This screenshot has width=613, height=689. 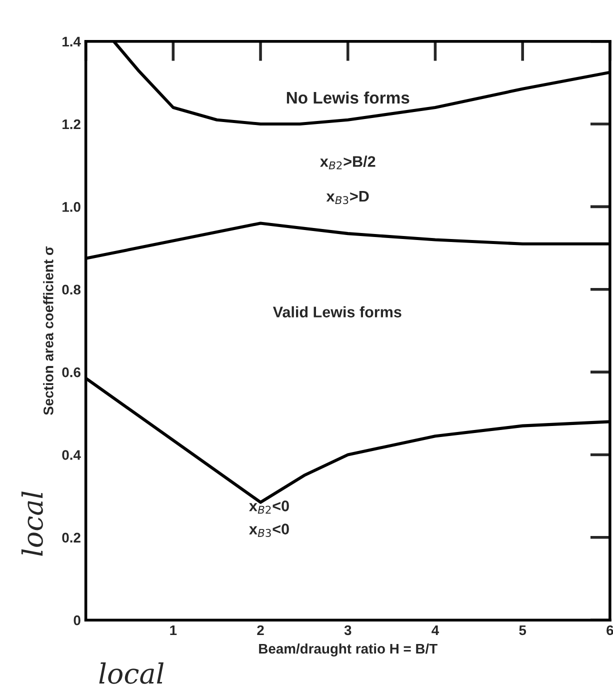 What do you see at coordinates (48, 330) in the screenshot?
I see `y-axis-title: Section area coefficient σ` at bounding box center [48, 330].